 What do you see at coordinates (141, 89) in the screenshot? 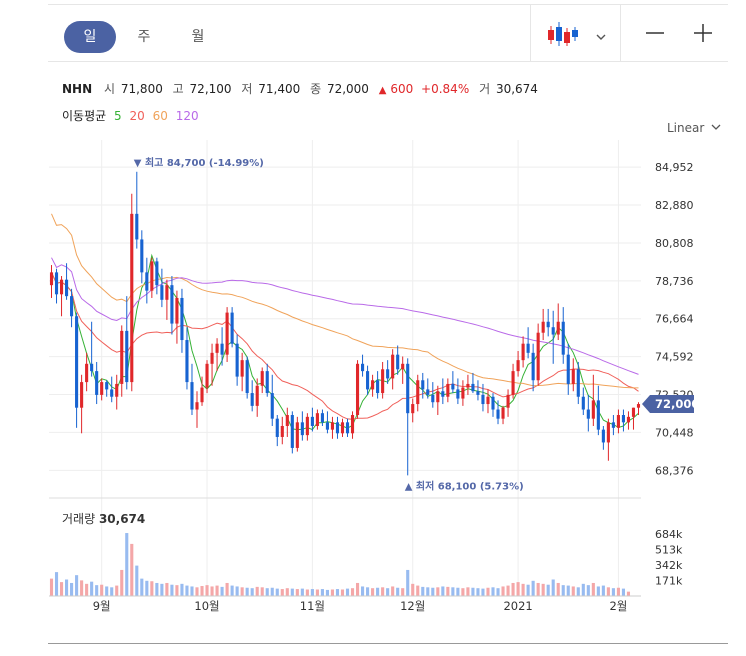
I see `open-value: 71,800` at bounding box center [141, 89].